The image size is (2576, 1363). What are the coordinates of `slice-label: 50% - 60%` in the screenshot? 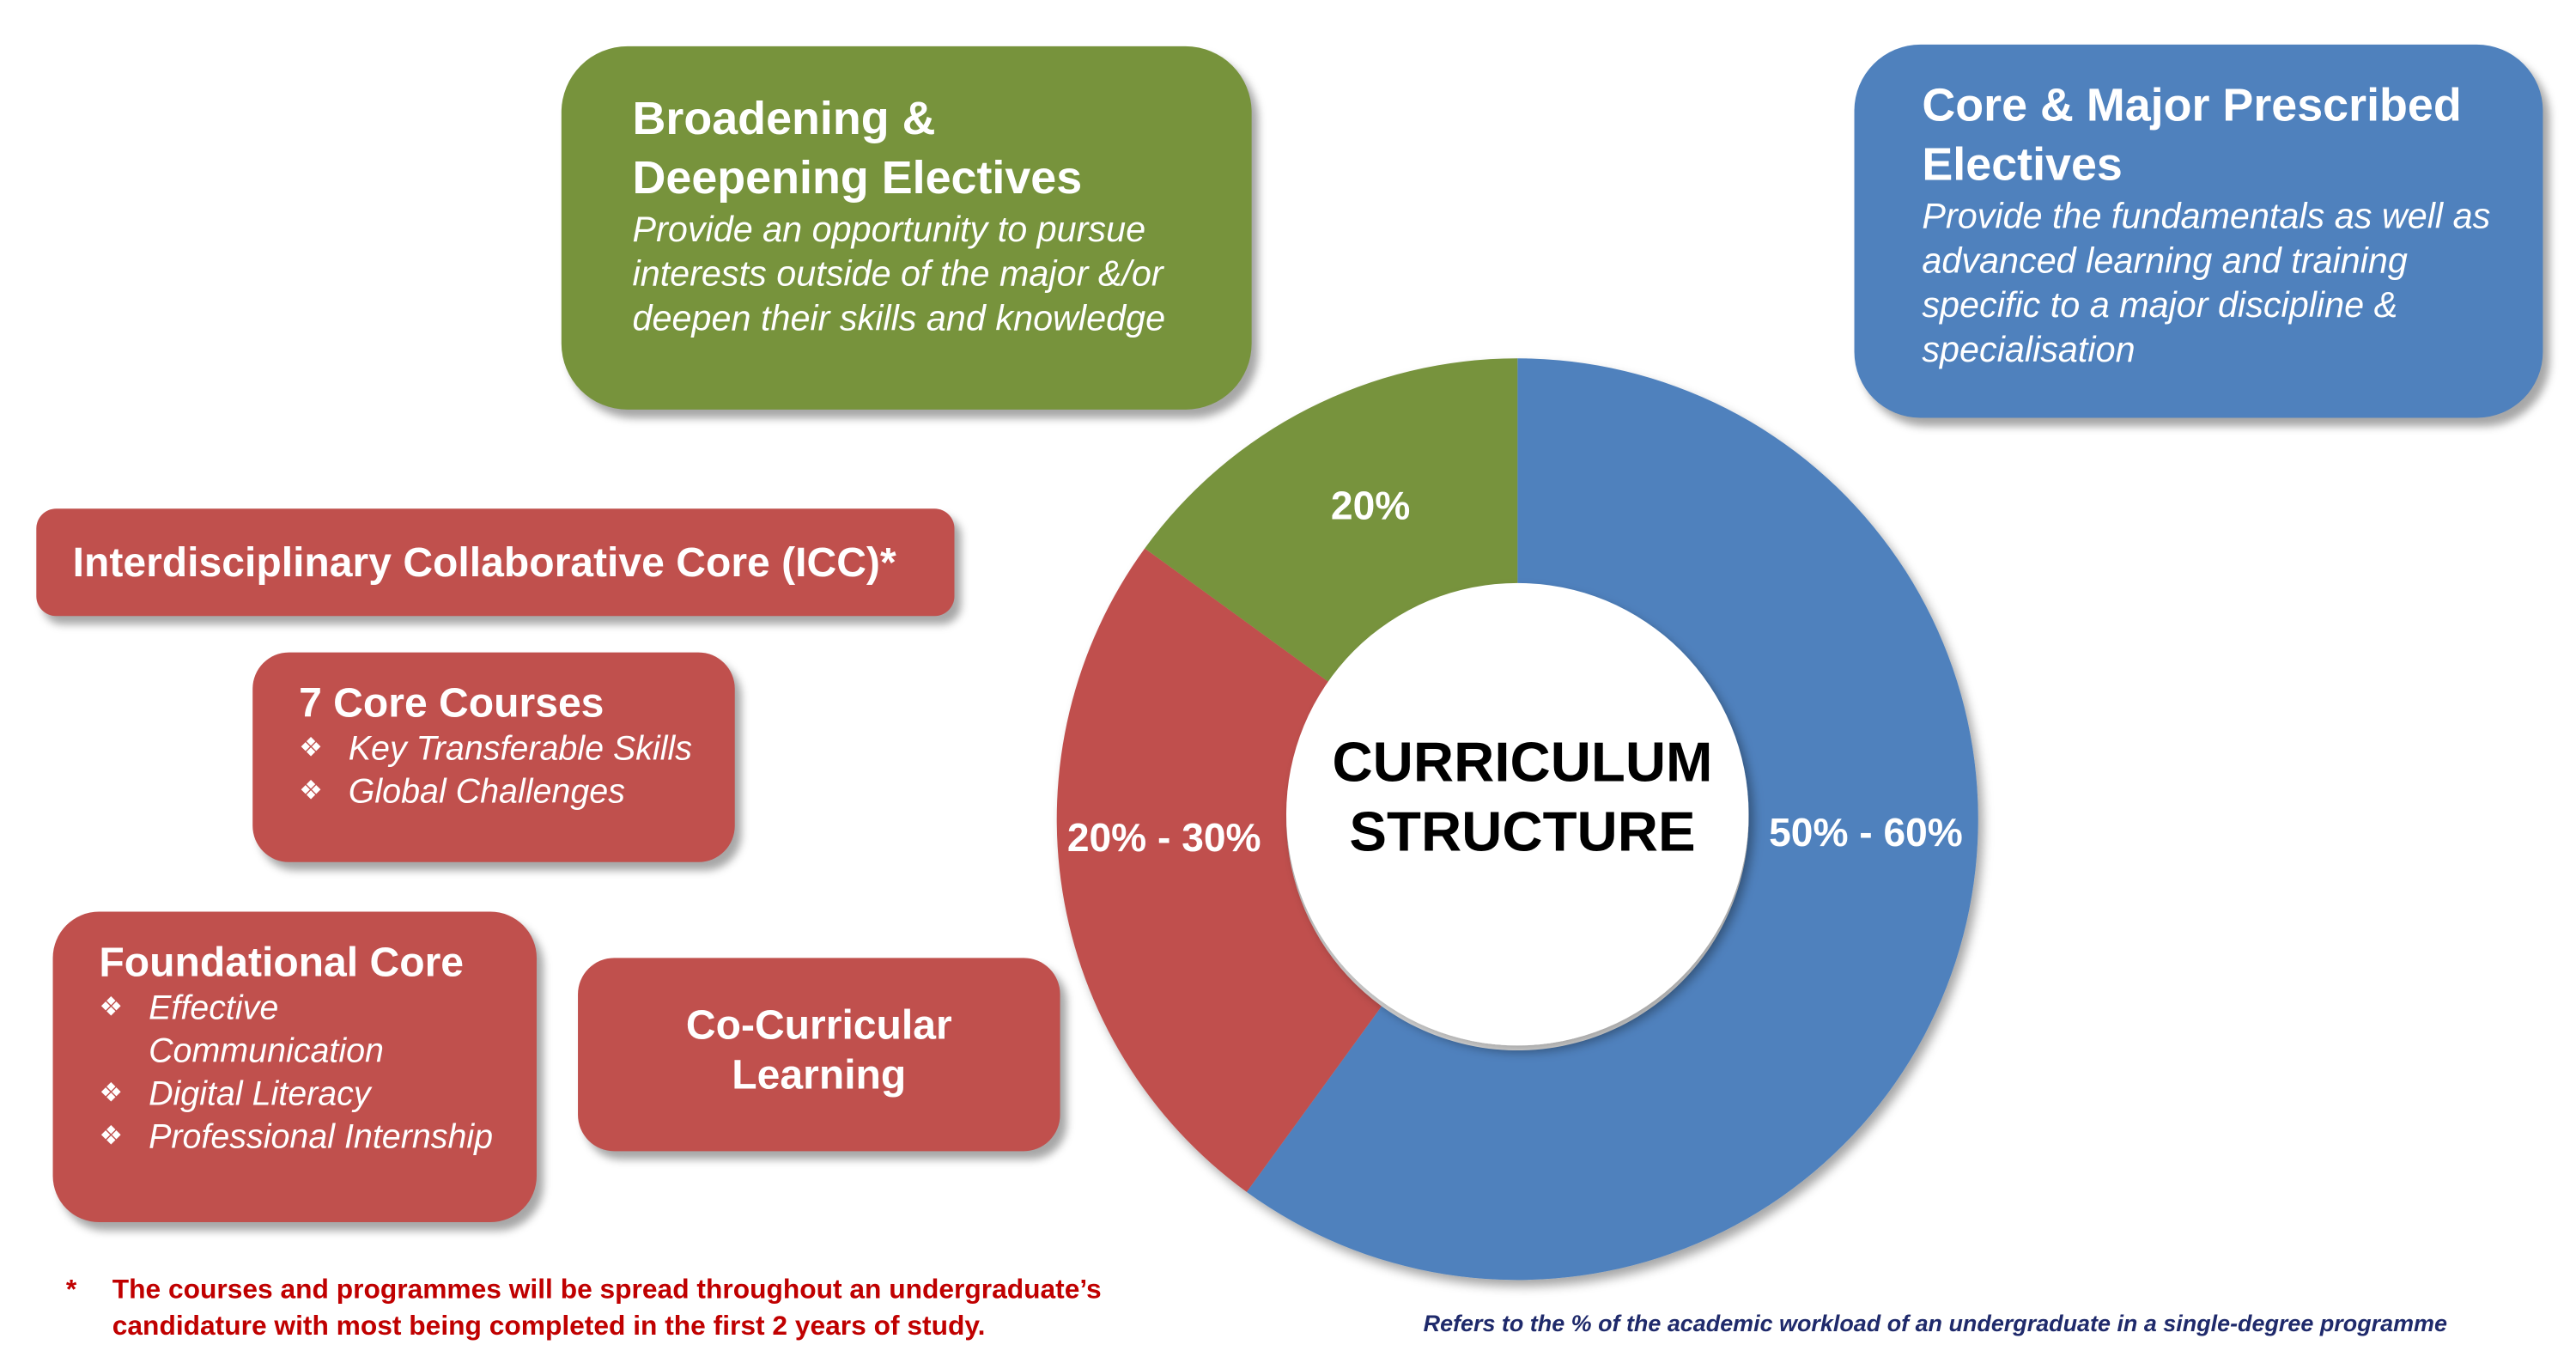 It's located at (1866, 832).